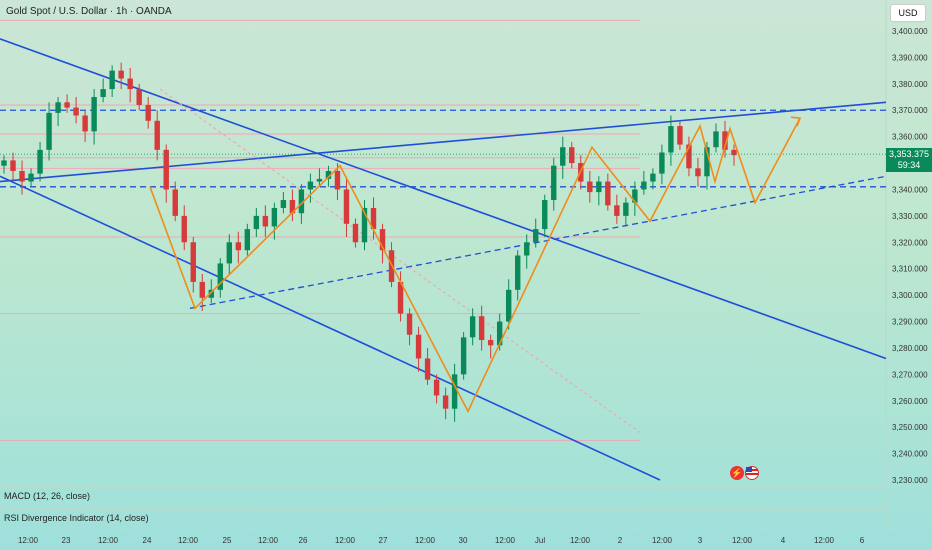  I want to click on y-tick-label: 3,300.000, so click(910, 295).